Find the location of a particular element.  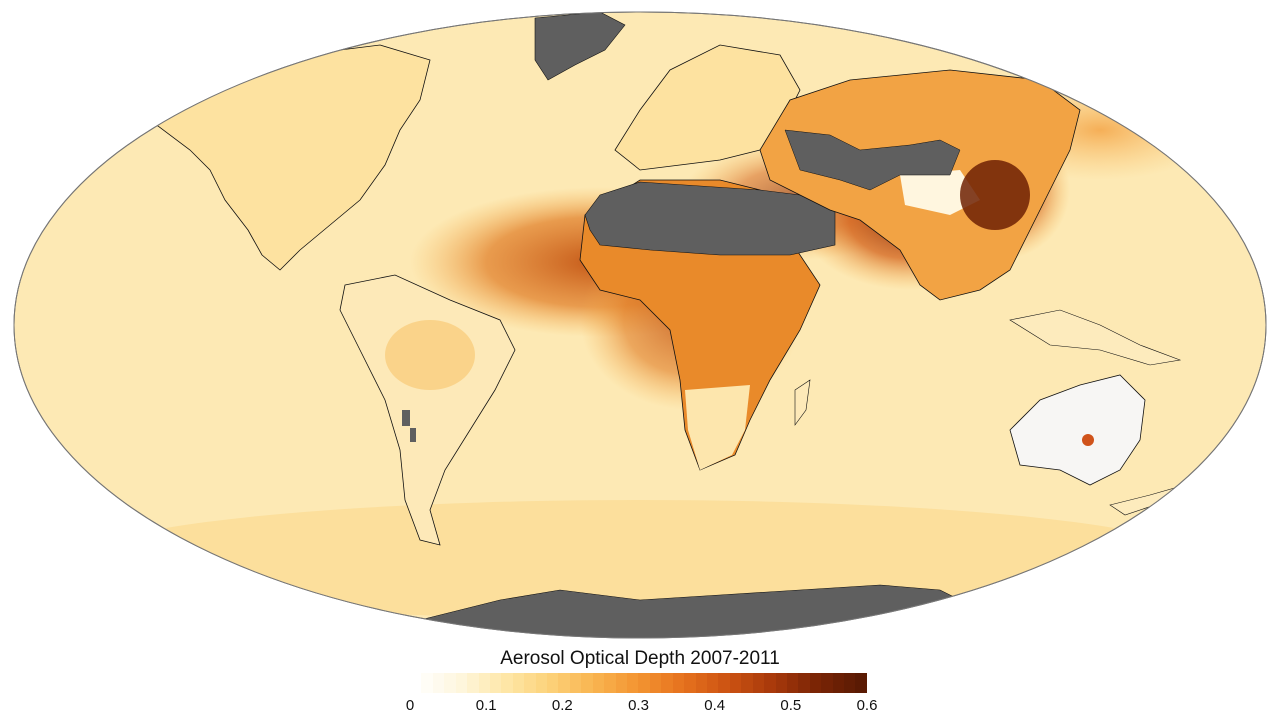

maritime-southeast-asia is located at coordinates (1095, 337).